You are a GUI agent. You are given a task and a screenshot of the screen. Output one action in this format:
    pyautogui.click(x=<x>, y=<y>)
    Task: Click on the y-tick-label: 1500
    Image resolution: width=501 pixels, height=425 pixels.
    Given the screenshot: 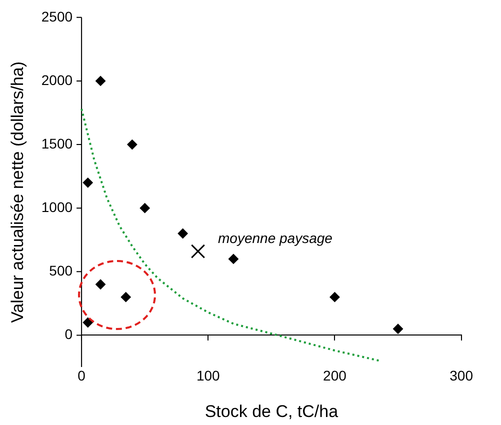 What is the action you would take?
    pyautogui.click(x=57, y=143)
    